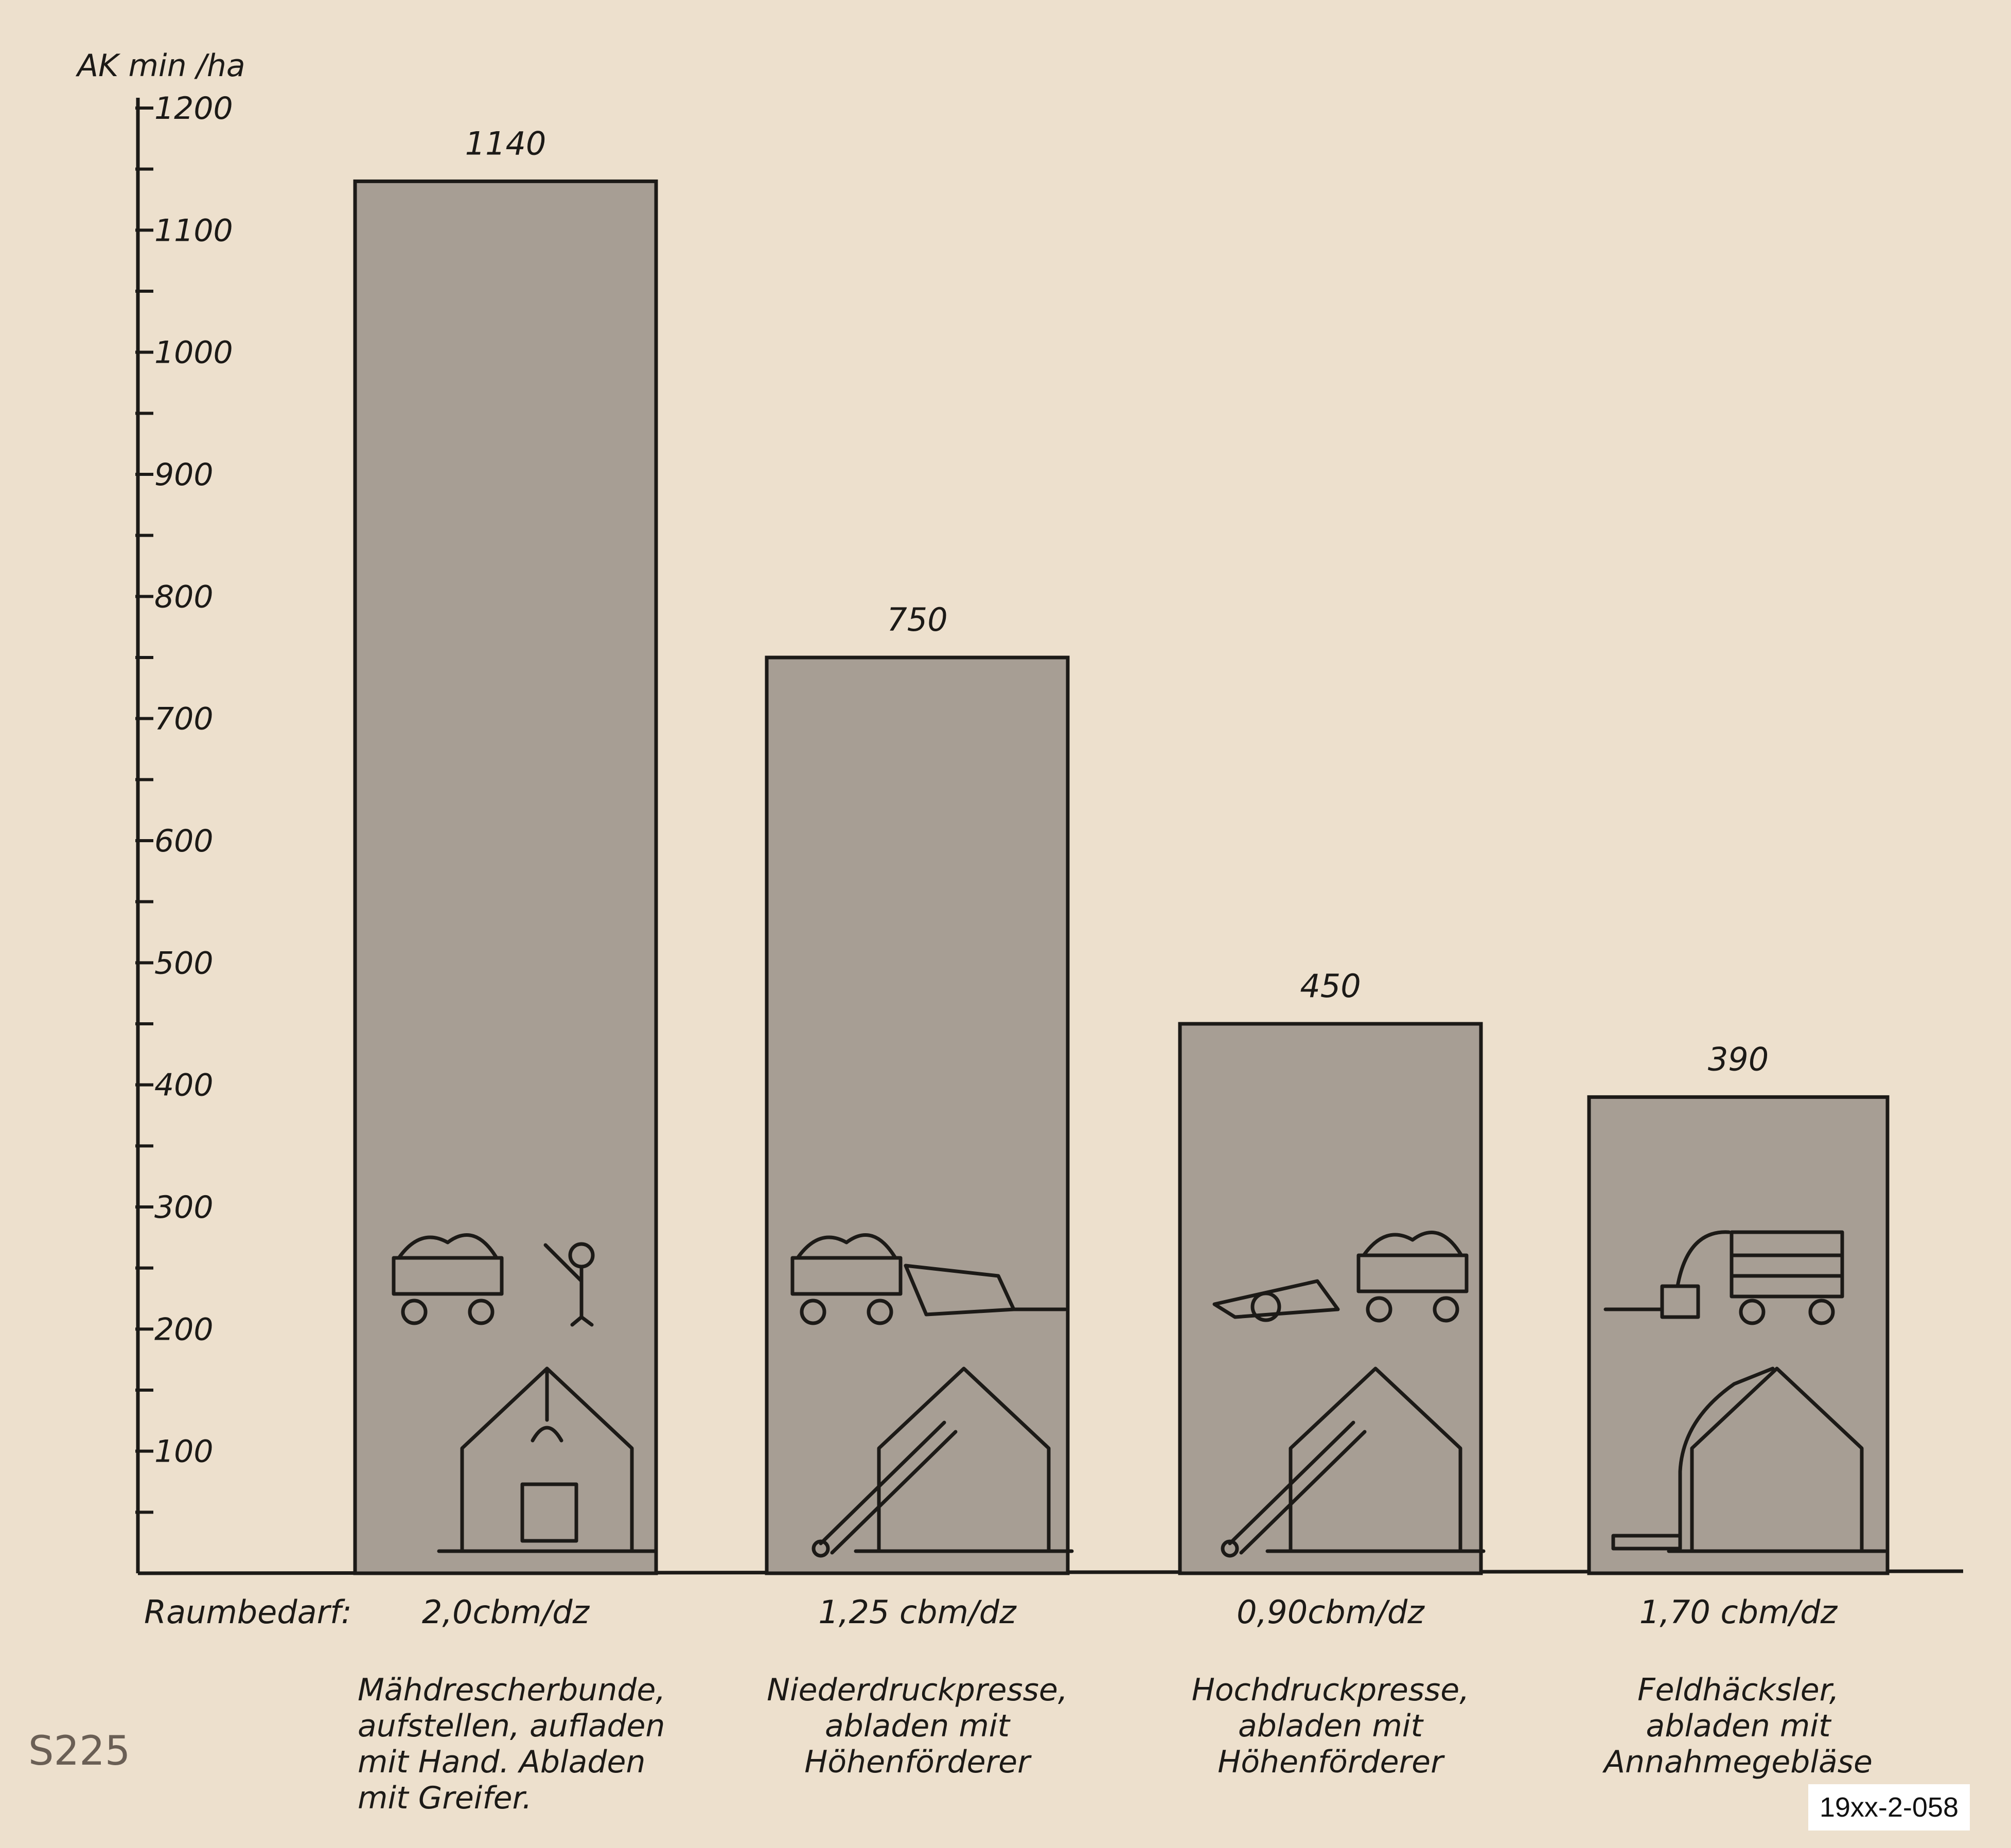  Describe the element at coordinates (1331, 1612) in the screenshot. I see `space-requirement-value: 0,90cbm/dz` at that location.